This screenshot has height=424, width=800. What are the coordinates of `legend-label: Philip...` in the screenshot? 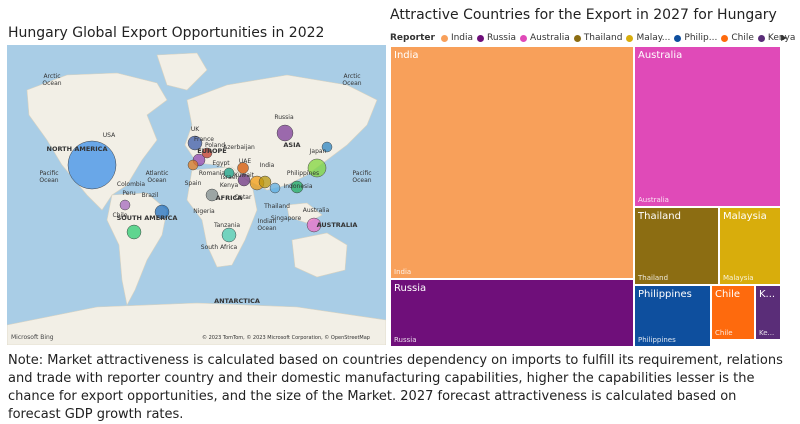 It's located at (701, 38).